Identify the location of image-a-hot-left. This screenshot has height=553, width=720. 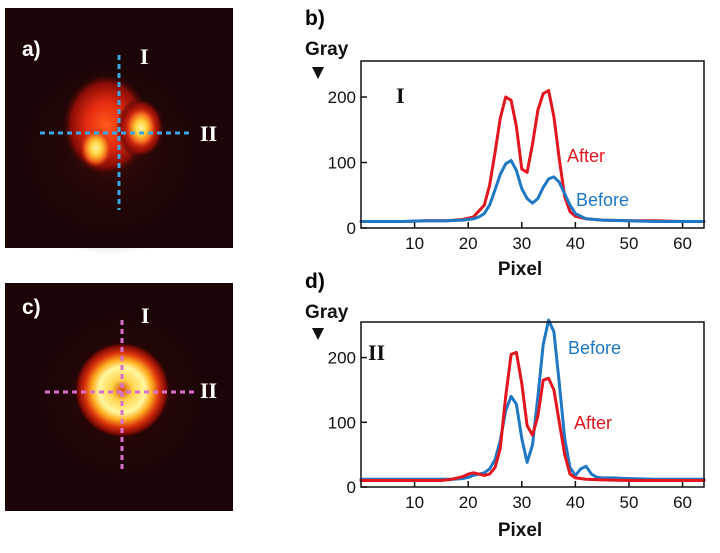
(96, 148).